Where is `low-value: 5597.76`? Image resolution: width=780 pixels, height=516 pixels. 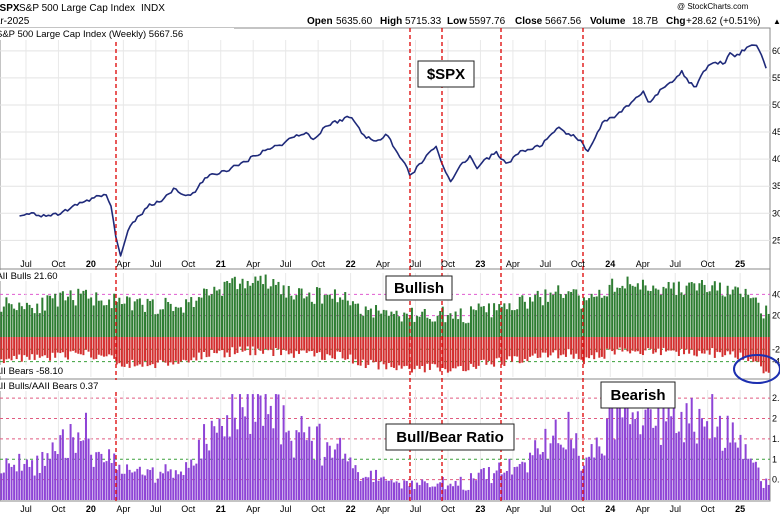 low-value: 5597.76 is located at coordinates (487, 21).